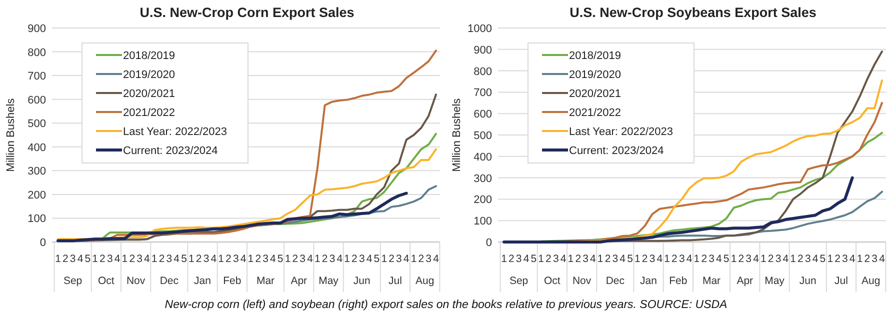  What do you see at coordinates (149, 94) in the screenshot?
I see `legend-label: 2020/2021` at bounding box center [149, 94].